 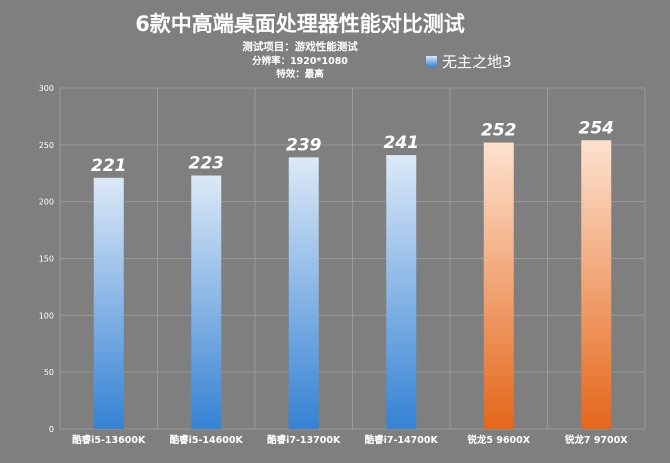 I want to click on data-label: 221, so click(x=109, y=166).